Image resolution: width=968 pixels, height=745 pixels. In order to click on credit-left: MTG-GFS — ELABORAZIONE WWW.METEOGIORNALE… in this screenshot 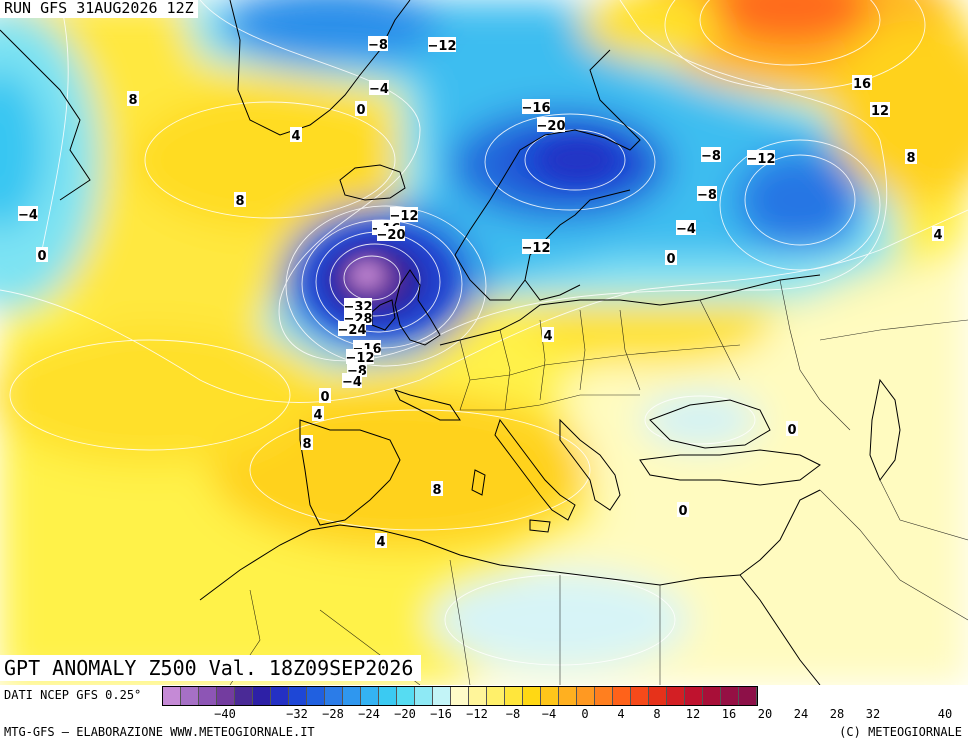, I will do `click(159, 732)`.